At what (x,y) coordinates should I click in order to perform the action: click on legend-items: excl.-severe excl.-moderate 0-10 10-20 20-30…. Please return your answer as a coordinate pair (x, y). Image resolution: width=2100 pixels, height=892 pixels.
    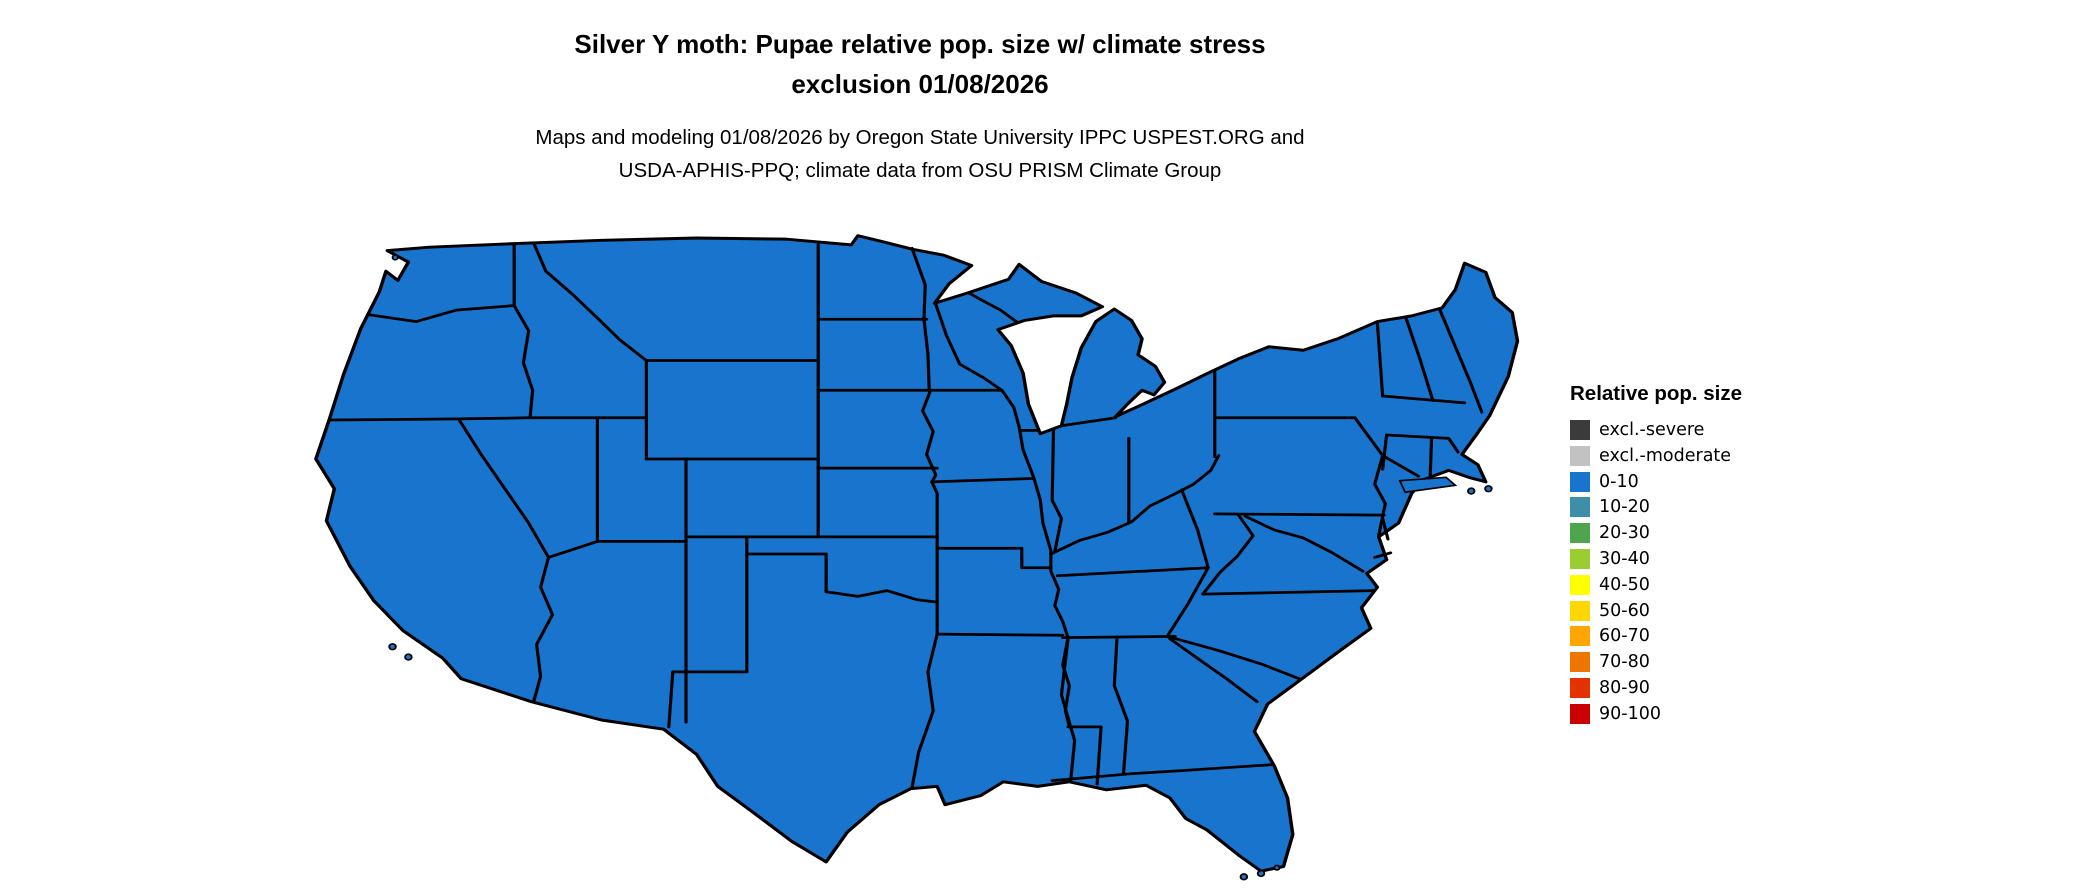
    Looking at the image, I should click on (1656, 572).